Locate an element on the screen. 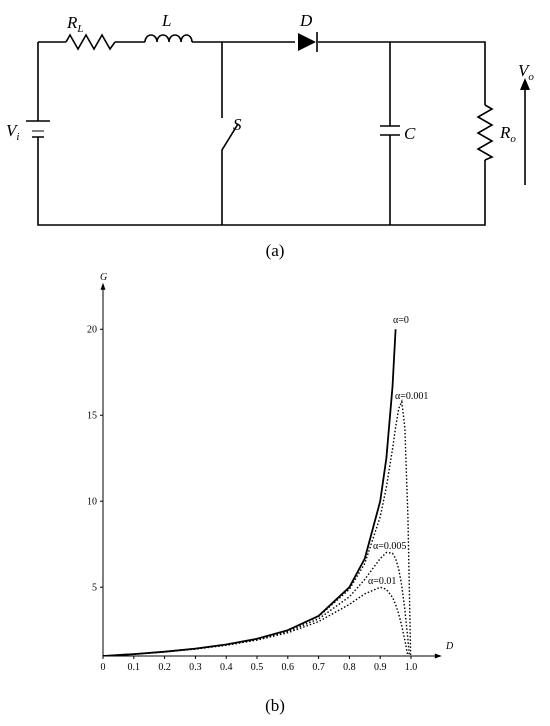 The height and width of the screenshot is (726, 550). y-axis-label: G is located at coordinates (103, 277).